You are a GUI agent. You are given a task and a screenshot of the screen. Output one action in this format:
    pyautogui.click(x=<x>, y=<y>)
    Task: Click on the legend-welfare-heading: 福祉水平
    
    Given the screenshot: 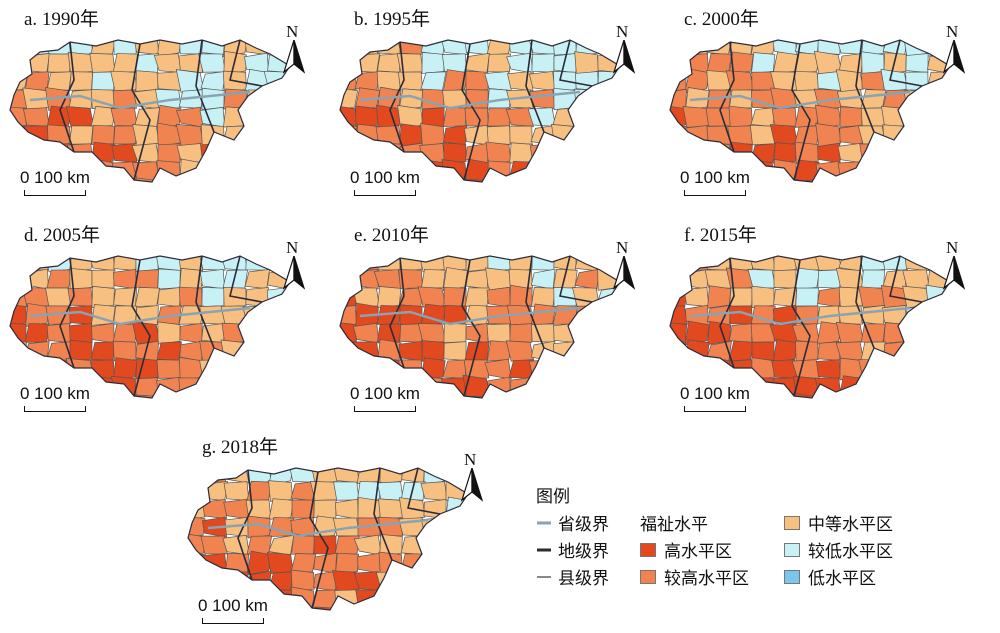 What is the action you would take?
    pyautogui.click(x=674, y=522)
    